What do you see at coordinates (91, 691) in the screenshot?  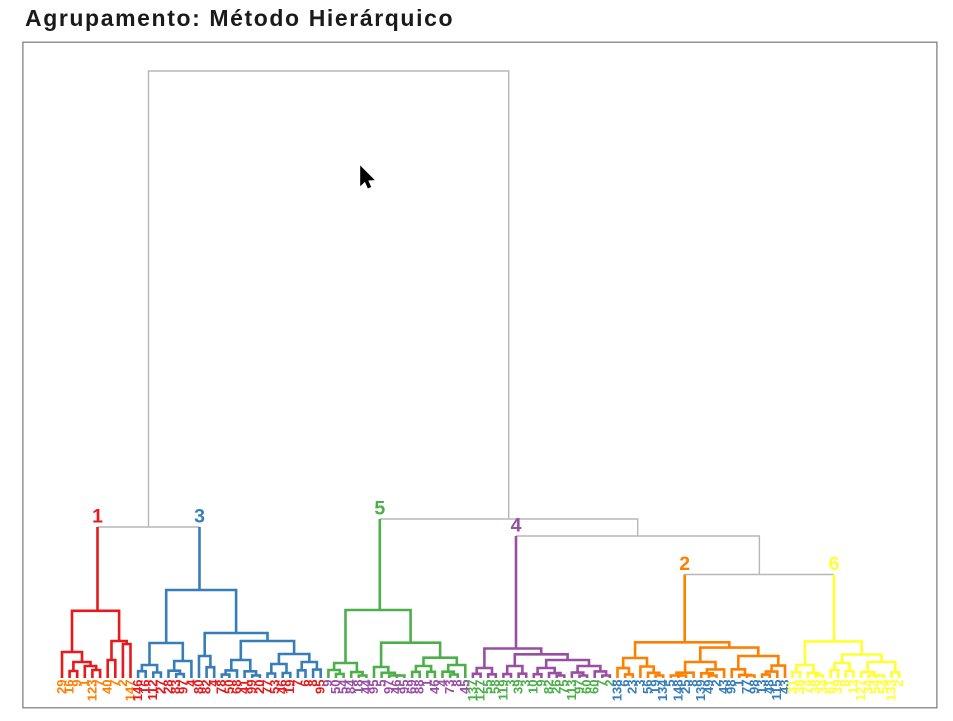 I see `svg-text: 123` at bounding box center [91, 691].